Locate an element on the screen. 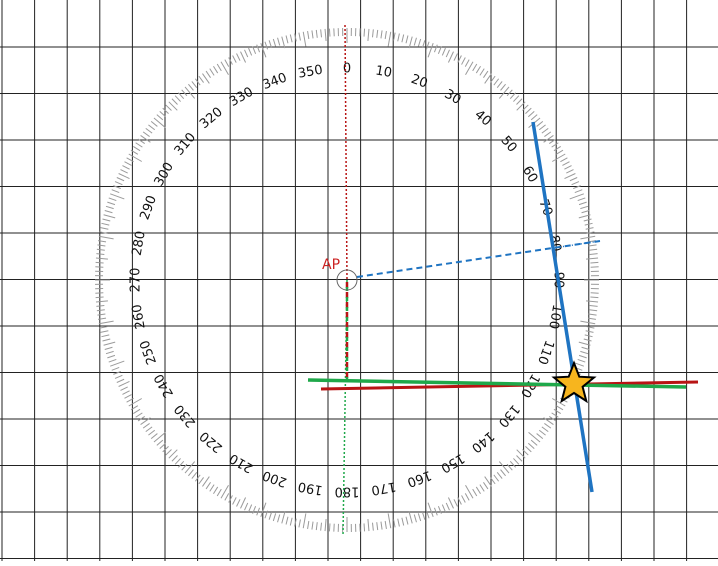 The image size is (718, 566). degree-label: 180 is located at coordinates (347, 491).